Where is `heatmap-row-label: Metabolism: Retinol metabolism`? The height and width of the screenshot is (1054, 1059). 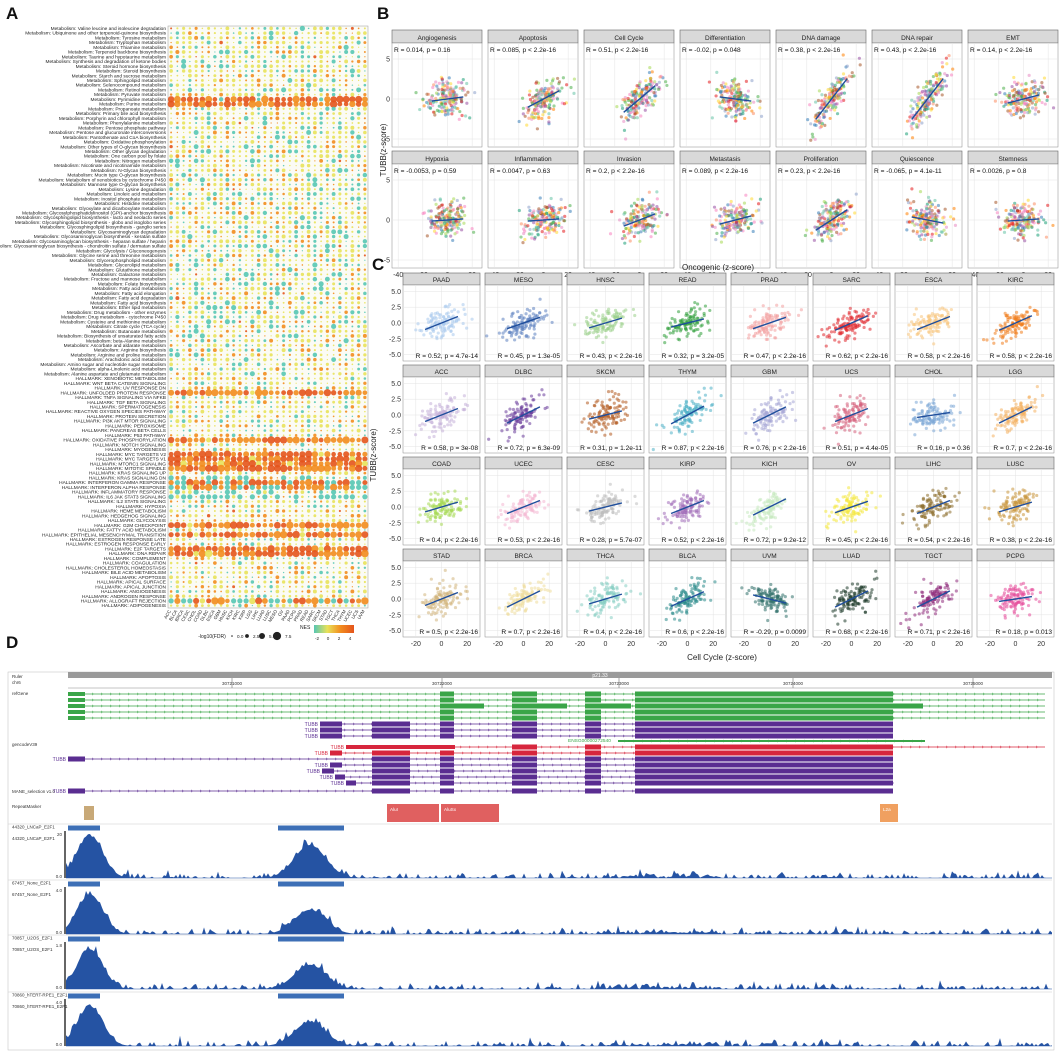
heatmap-row-label: Metabolism: Retinol metabolism is located at coordinates (132, 90).